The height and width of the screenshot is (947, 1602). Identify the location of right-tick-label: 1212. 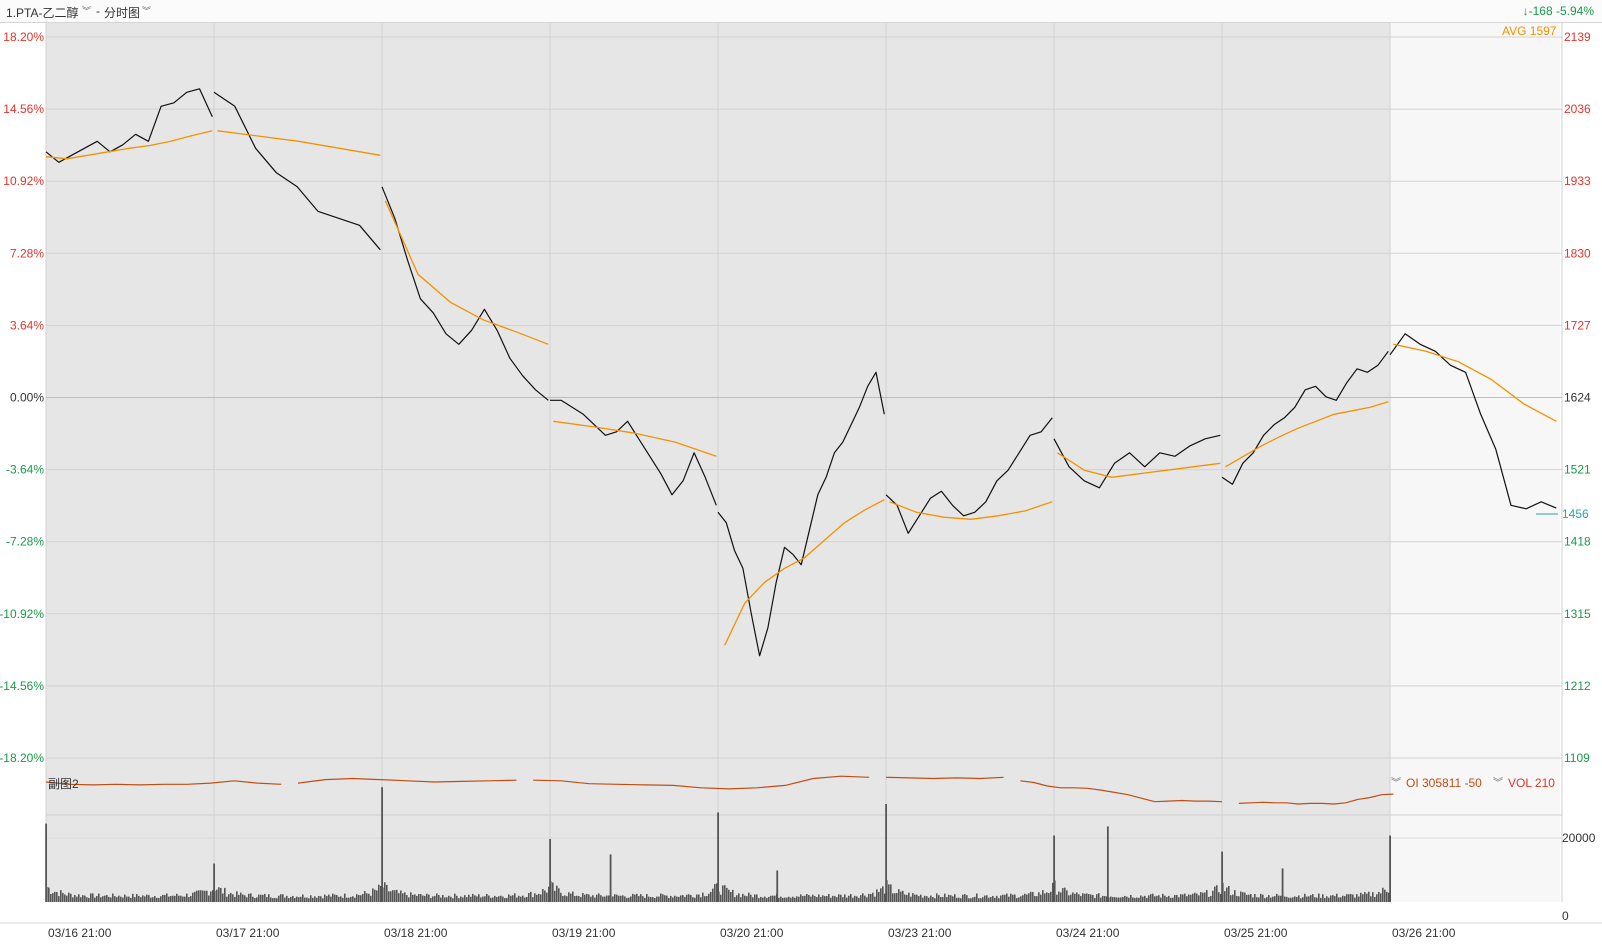
(1577, 686).